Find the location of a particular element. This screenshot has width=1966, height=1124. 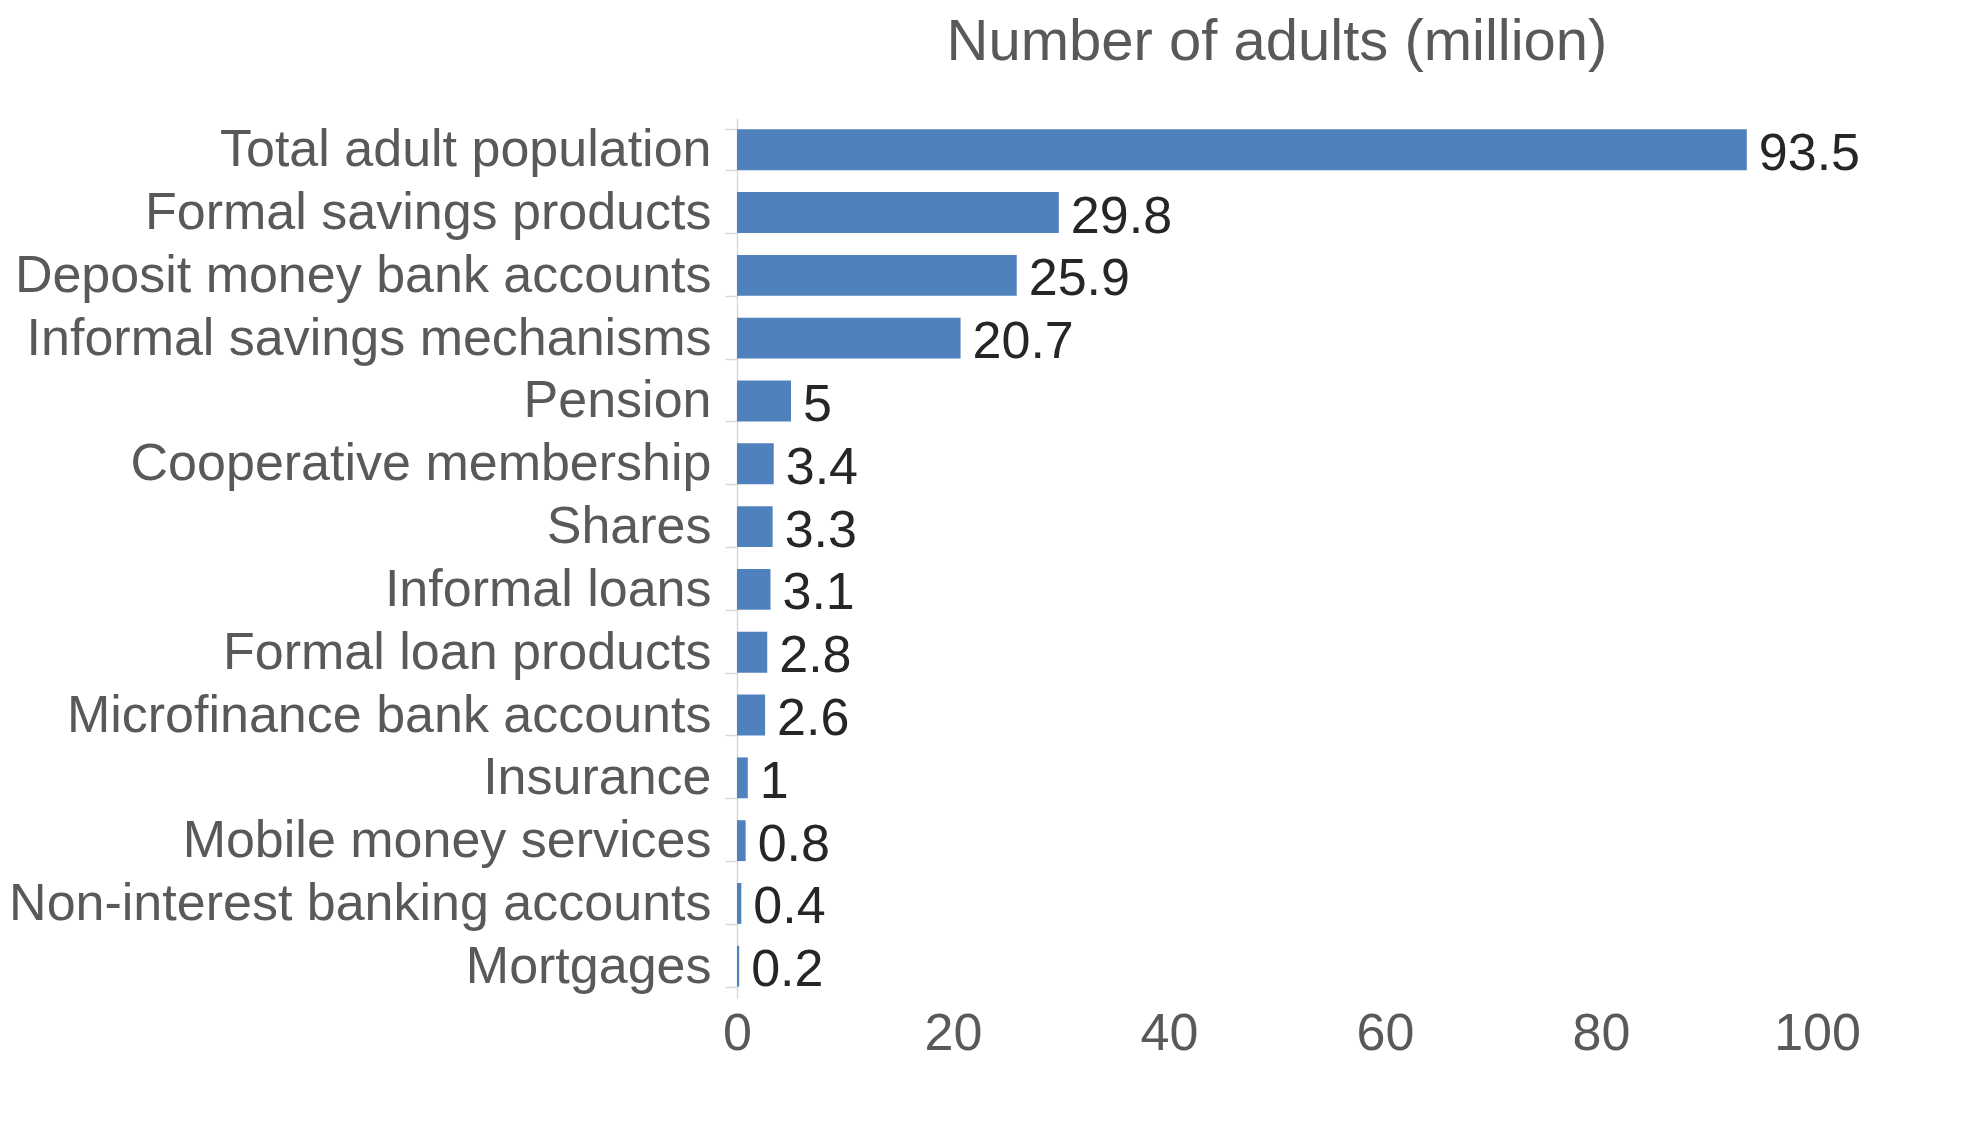

data-label: 0.4 is located at coordinates (789, 905).